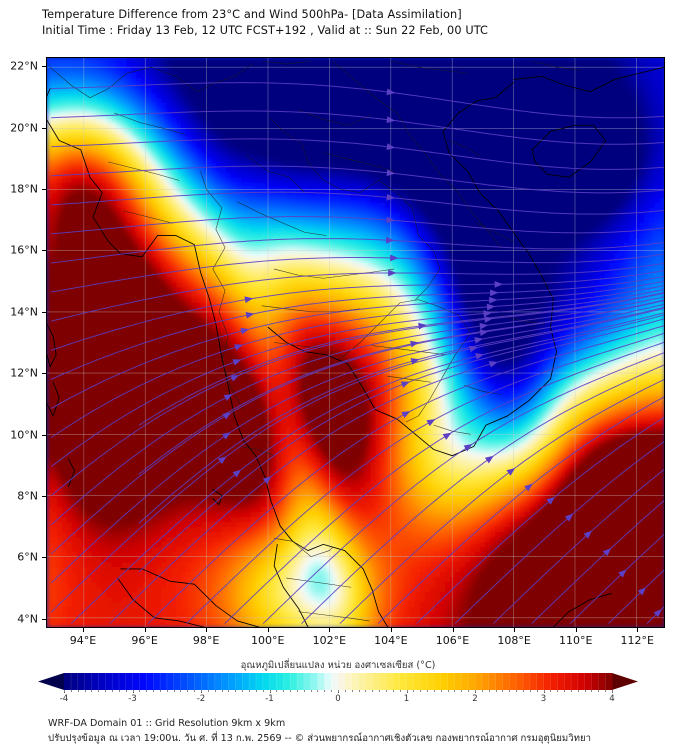 The width and height of the screenshot is (676, 756). I want to click on y-tick-label: 6°N, so click(27, 557).